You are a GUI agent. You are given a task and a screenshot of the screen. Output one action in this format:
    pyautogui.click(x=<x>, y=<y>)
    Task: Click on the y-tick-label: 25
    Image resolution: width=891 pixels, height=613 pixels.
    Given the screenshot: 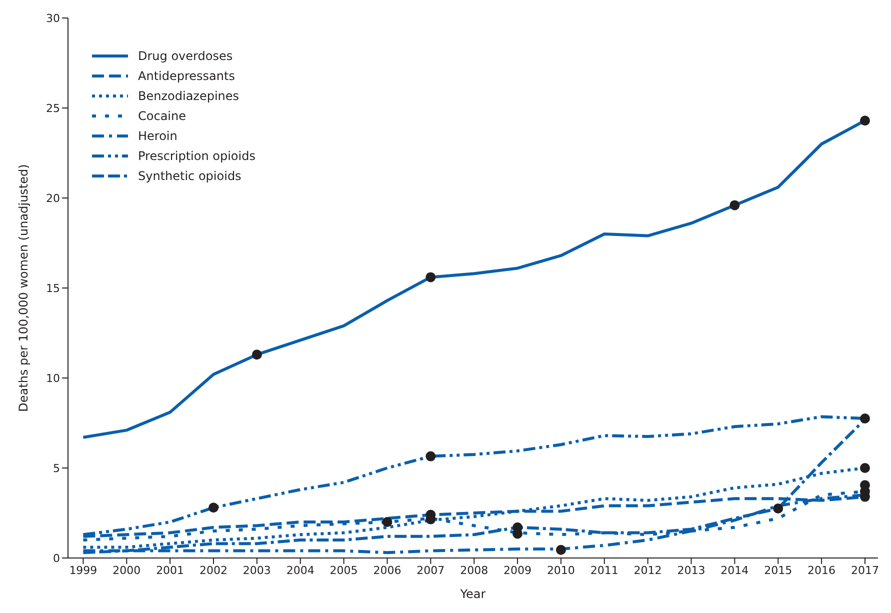 What is the action you would take?
    pyautogui.click(x=53, y=108)
    